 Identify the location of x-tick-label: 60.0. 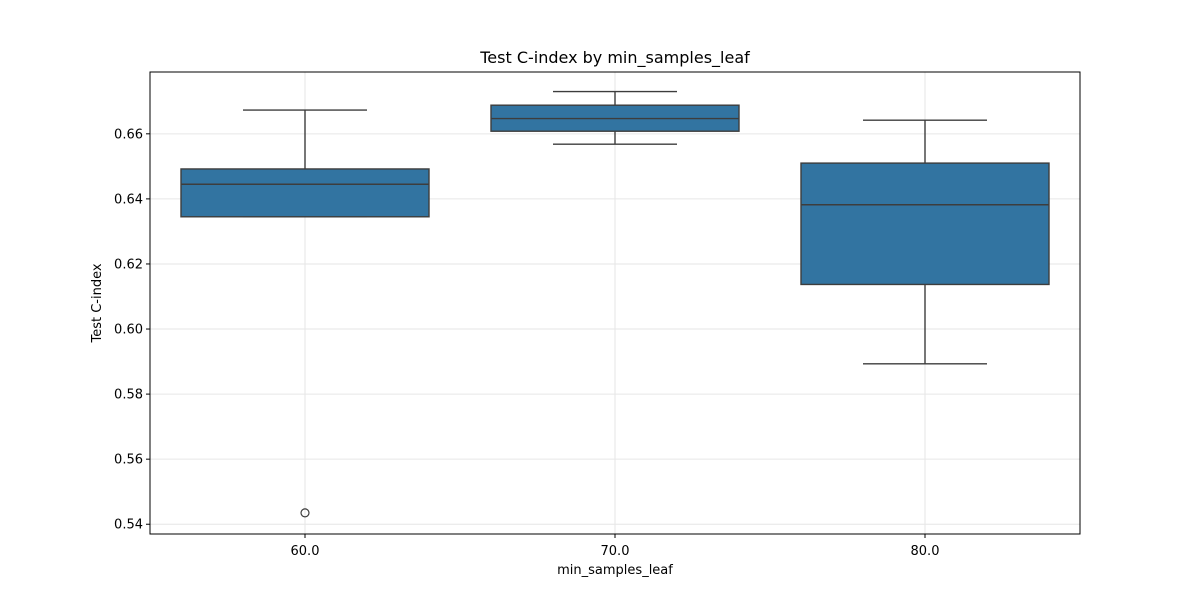
(305, 551).